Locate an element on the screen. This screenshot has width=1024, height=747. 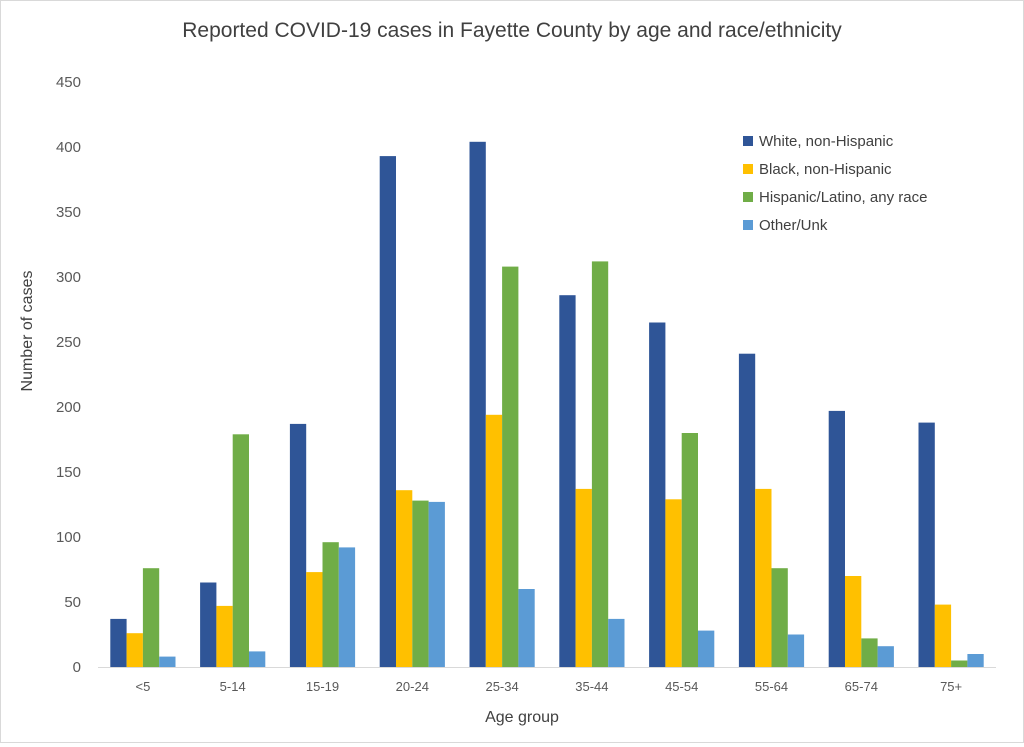
y-tick-label: 300 is located at coordinates (68, 277).